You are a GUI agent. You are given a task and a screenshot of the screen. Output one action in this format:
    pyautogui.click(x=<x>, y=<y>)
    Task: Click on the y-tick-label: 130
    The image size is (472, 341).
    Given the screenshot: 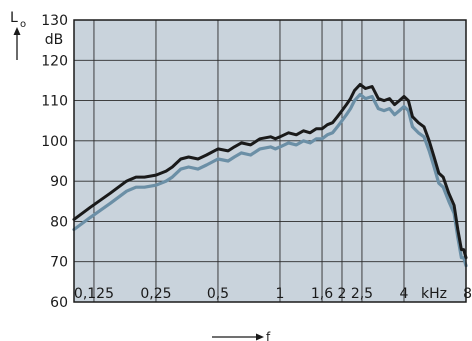 What is the action you would take?
    pyautogui.click(x=54, y=21)
    